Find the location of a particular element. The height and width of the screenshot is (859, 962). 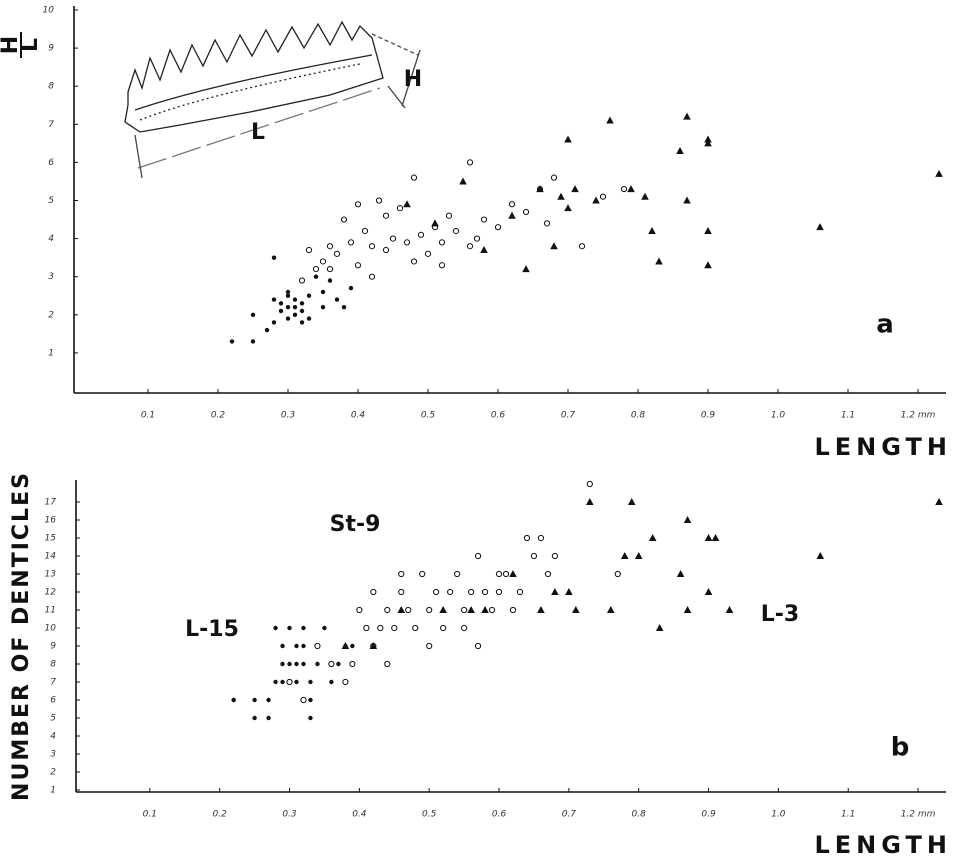

inset-label: L is located at coordinates (258, 132).